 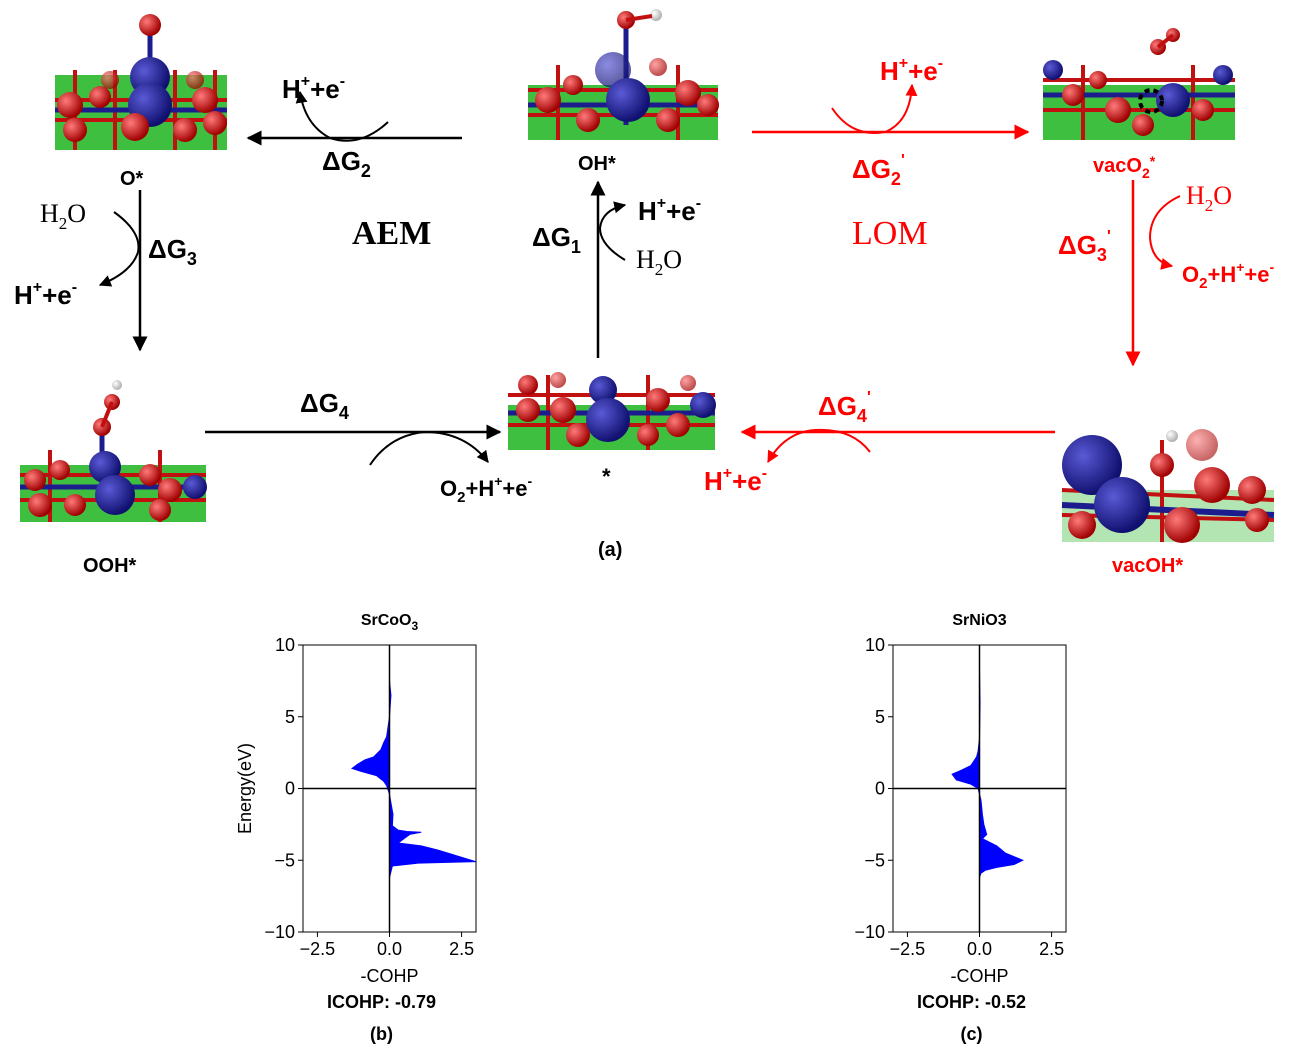 I want to click on lom-curl-dg4p, so click(x=819, y=446).